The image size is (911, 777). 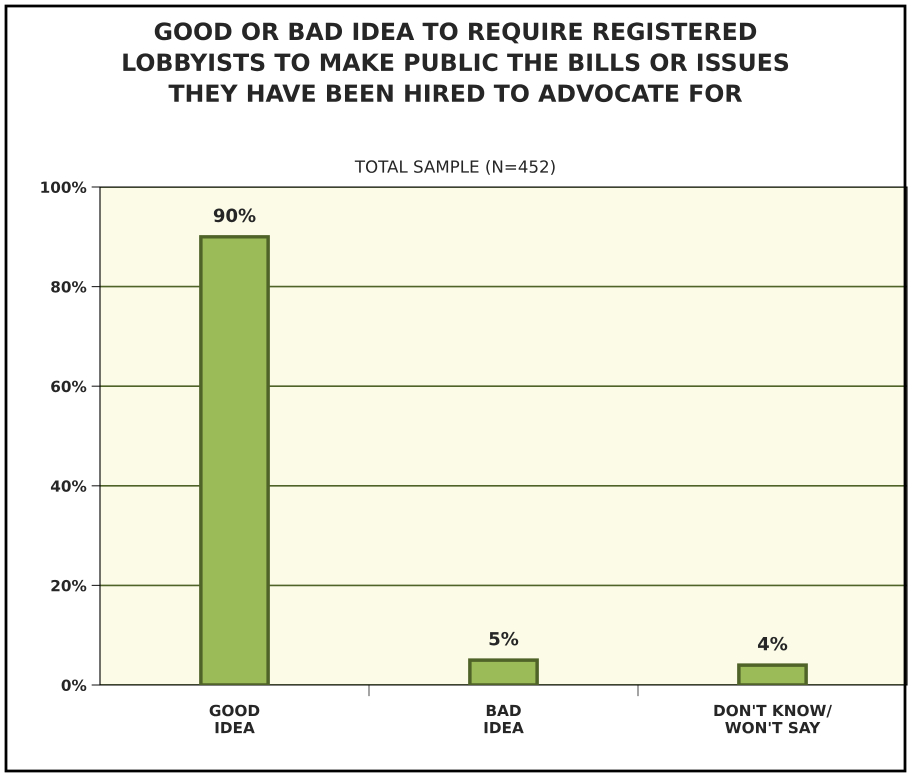 I want to click on x-tick-label: BAD IDEA, so click(x=504, y=719).